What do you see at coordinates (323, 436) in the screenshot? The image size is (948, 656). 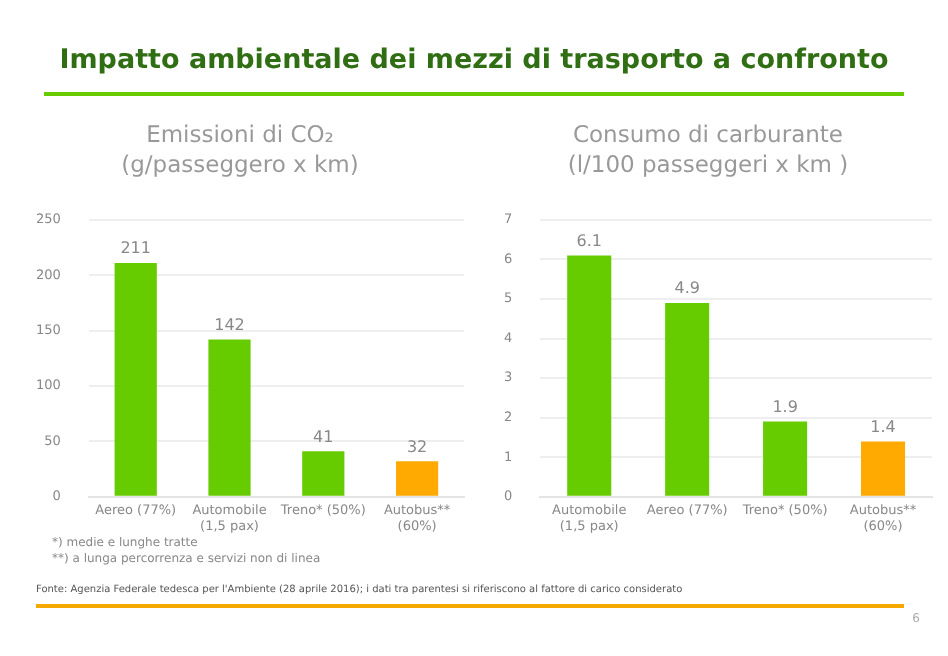 I see `data-label: 41` at bounding box center [323, 436].